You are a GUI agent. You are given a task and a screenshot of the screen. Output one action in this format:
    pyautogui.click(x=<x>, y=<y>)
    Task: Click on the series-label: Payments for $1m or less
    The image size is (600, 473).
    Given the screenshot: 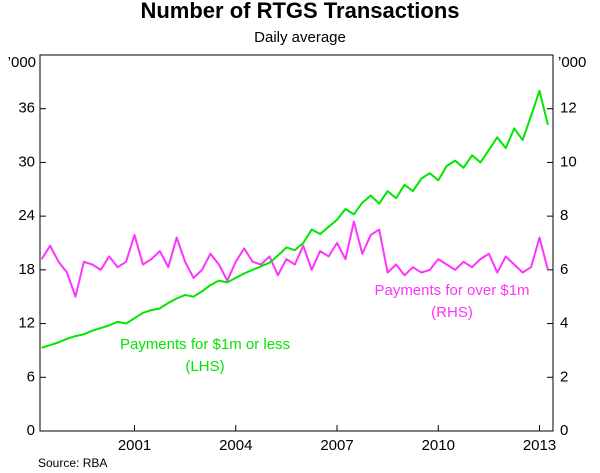 What is the action you would take?
    pyautogui.click(x=205, y=344)
    